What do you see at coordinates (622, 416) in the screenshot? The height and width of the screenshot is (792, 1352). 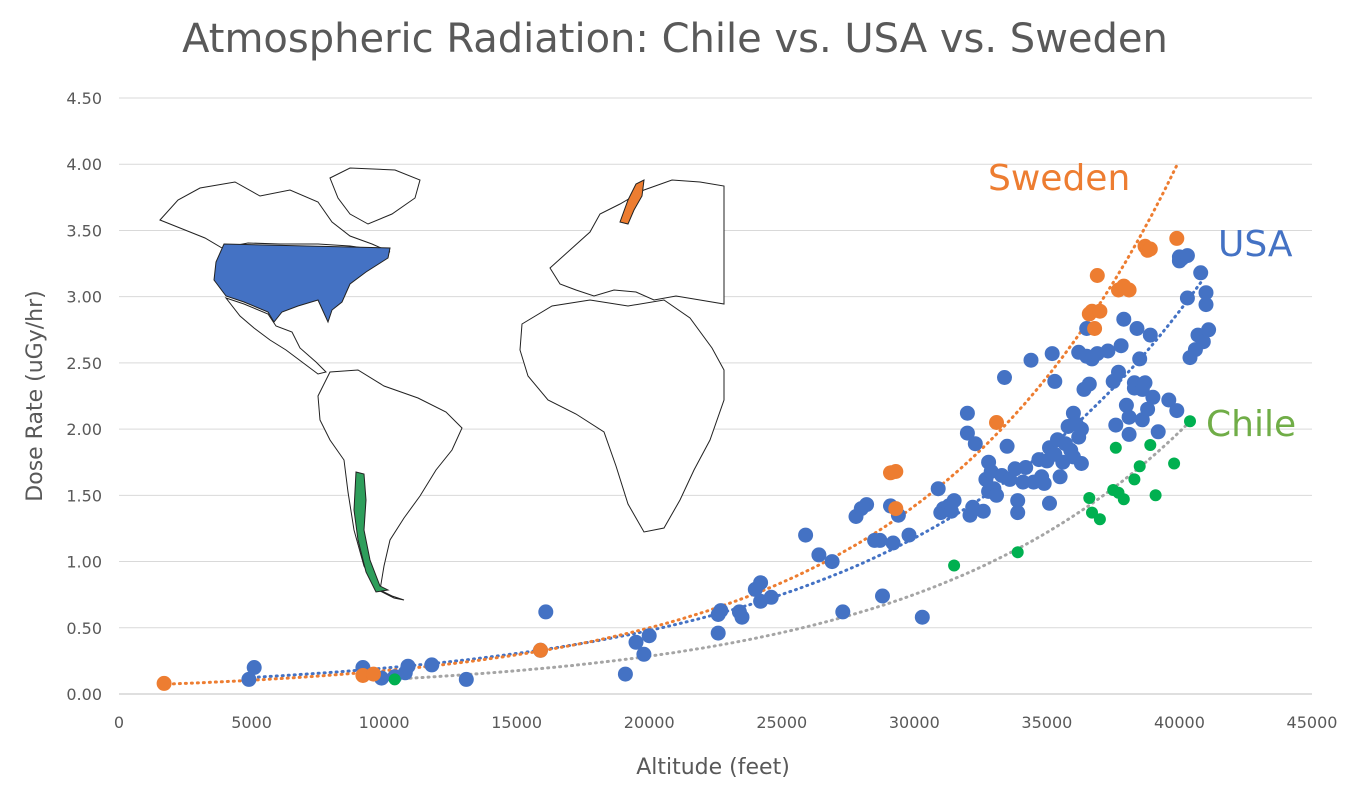 I see `africa-shape` at bounding box center [622, 416].